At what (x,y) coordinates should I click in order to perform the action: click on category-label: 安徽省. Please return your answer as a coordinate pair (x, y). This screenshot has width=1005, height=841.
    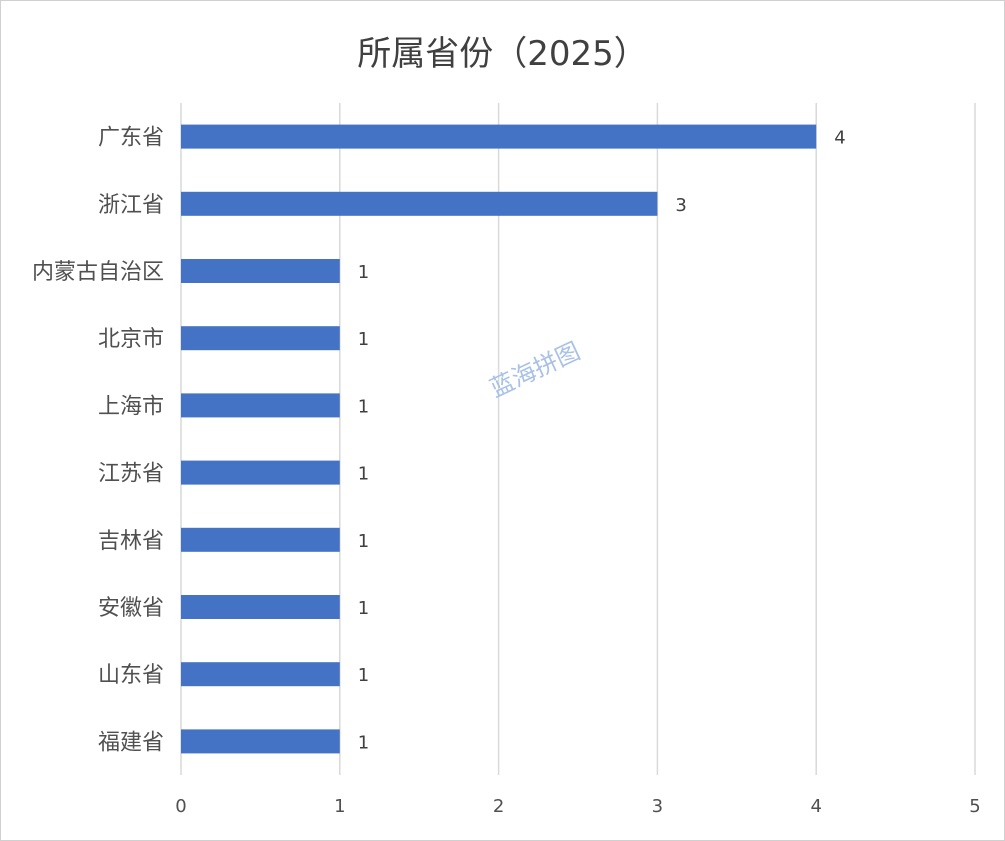
    Looking at the image, I should click on (131, 608).